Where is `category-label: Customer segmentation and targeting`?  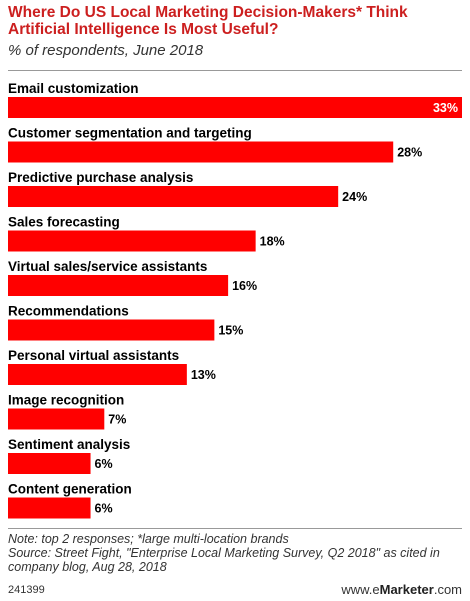
category-label: Customer segmentation and targeting is located at coordinates (130, 133).